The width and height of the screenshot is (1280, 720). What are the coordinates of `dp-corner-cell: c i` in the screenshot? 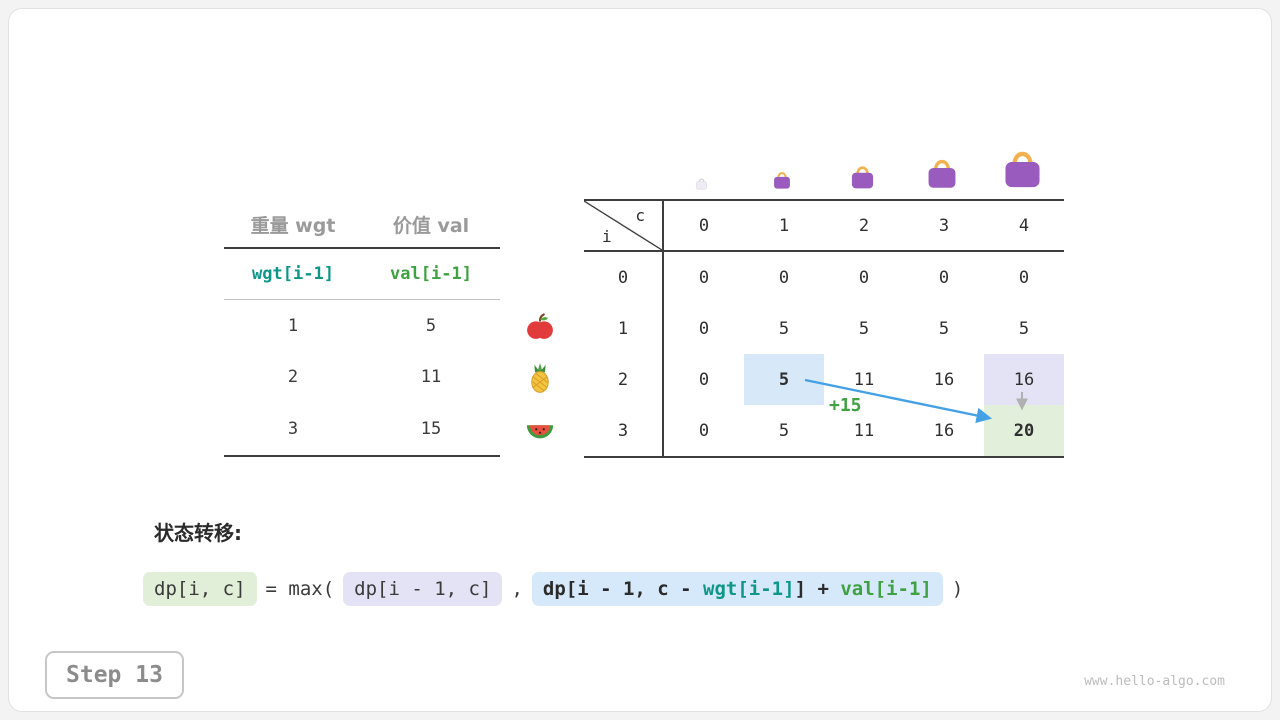 It's located at (624, 225).